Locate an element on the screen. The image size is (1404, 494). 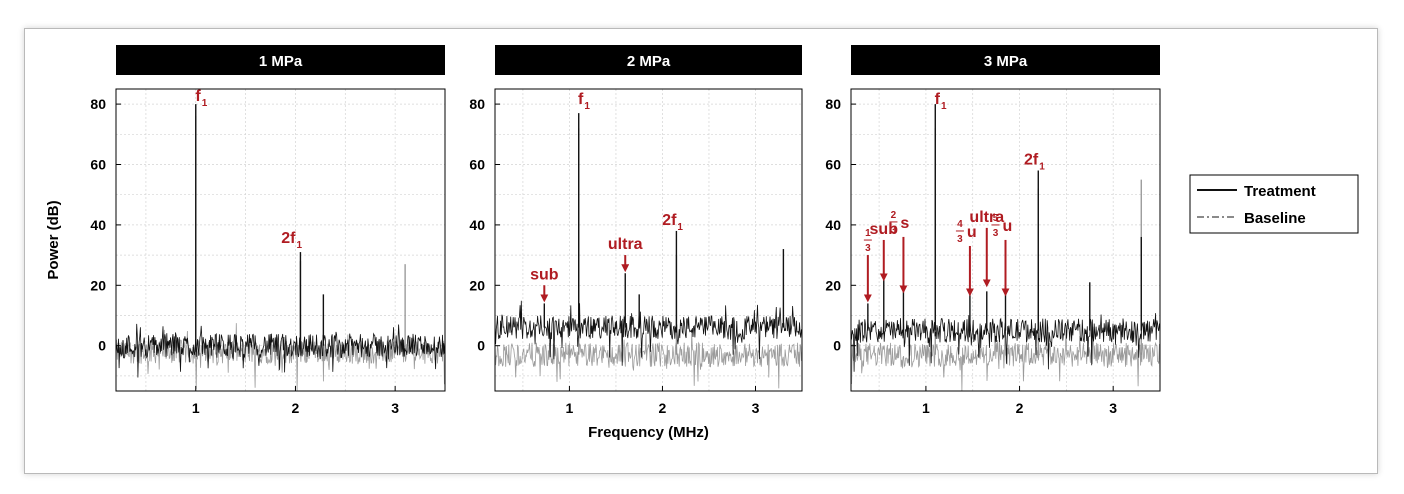
annotation-fraction-num: 1 is located at coordinates (868, 233).